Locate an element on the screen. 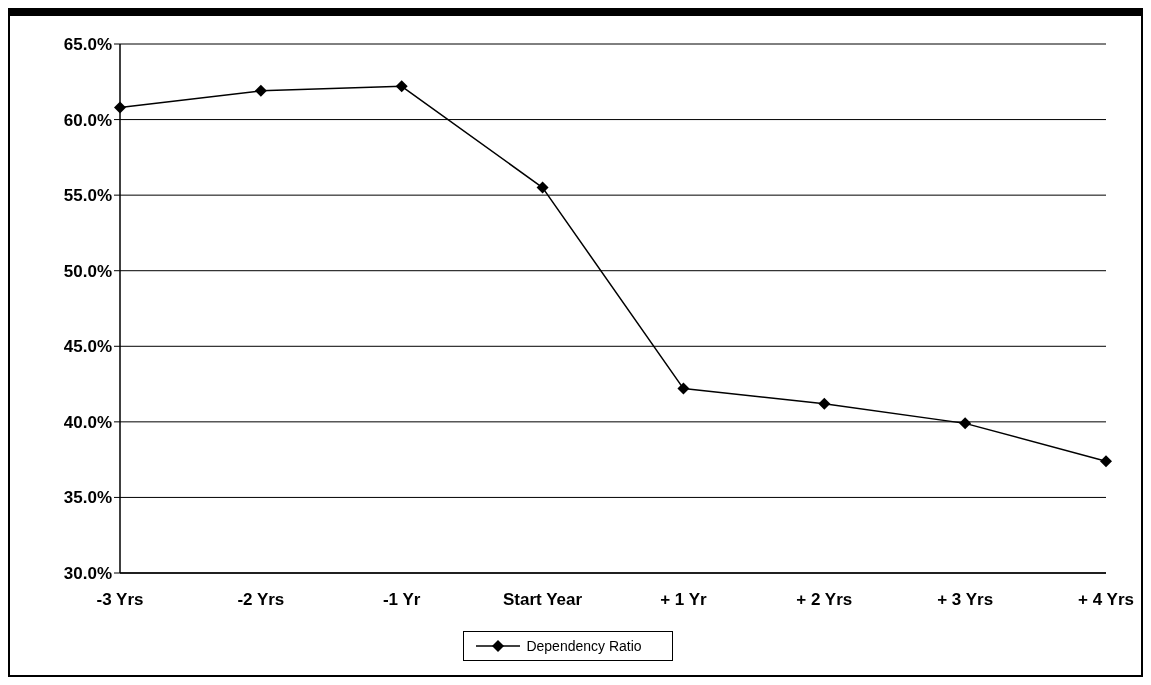 The width and height of the screenshot is (1151, 685). x-tick-label: + 3 Yrs is located at coordinates (965, 600).